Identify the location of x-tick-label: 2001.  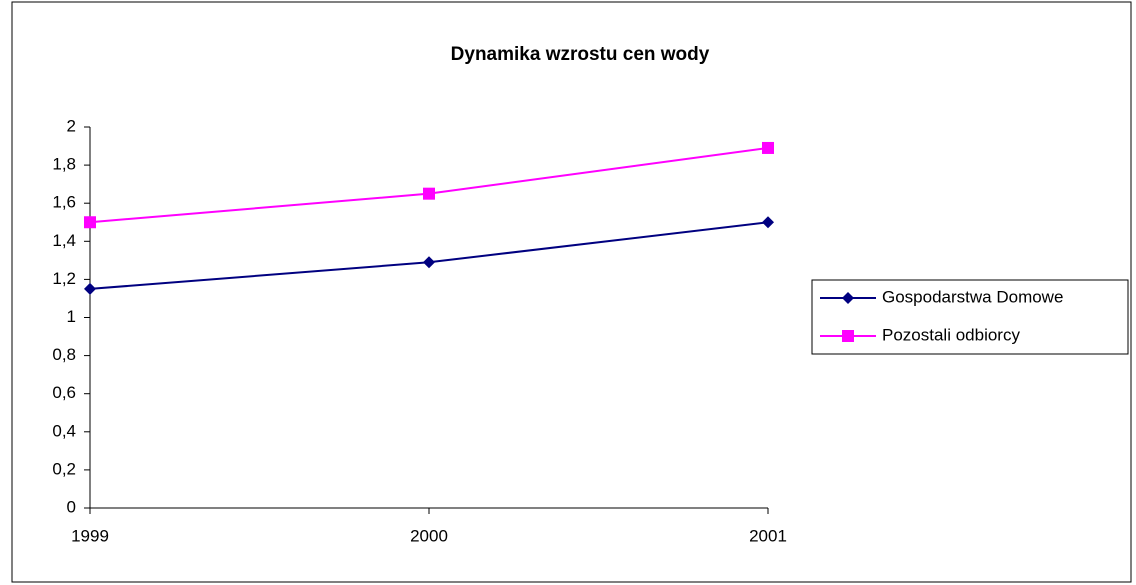
(768, 535).